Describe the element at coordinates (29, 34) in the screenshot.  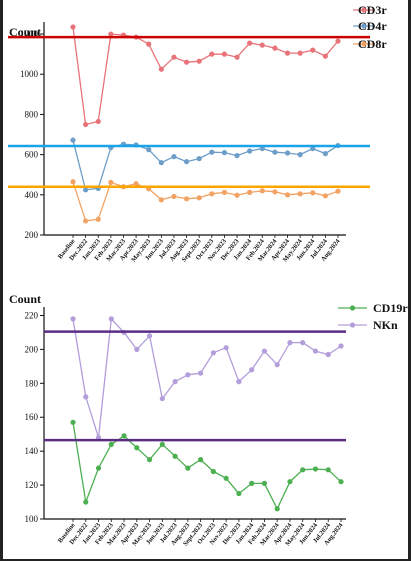
I see `chart-1-y-tick-label: 1200` at that location.